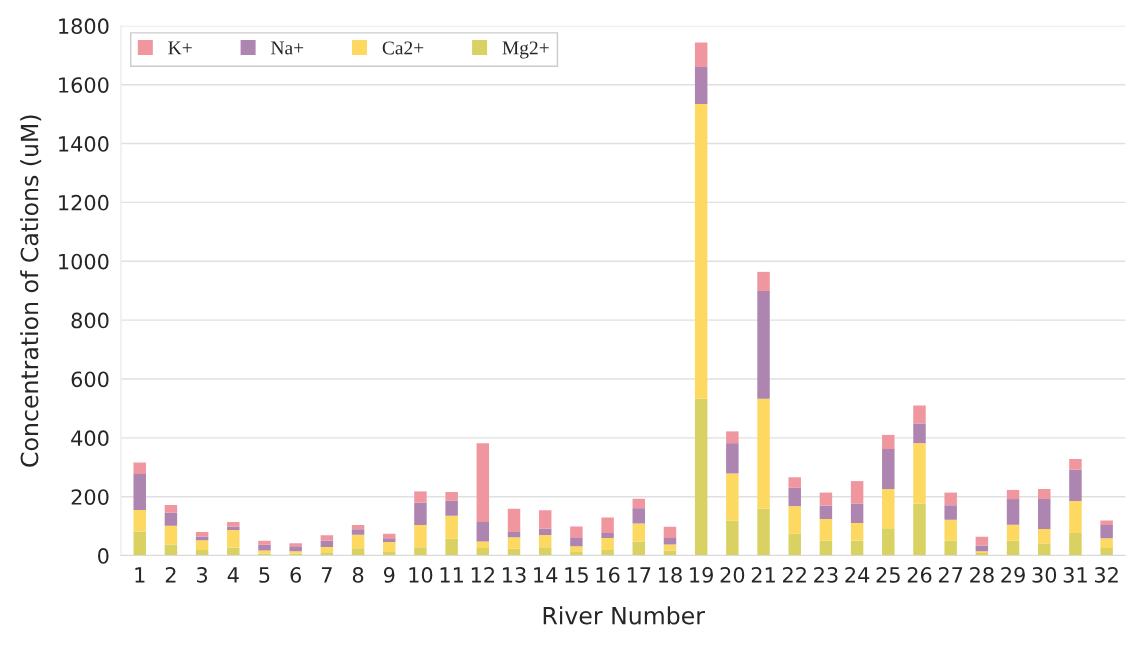 Image resolution: width=1131 pixels, height=646 pixels. What do you see at coordinates (403, 48) in the screenshot?
I see `legend-label: Ca2+` at bounding box center [403, 48].